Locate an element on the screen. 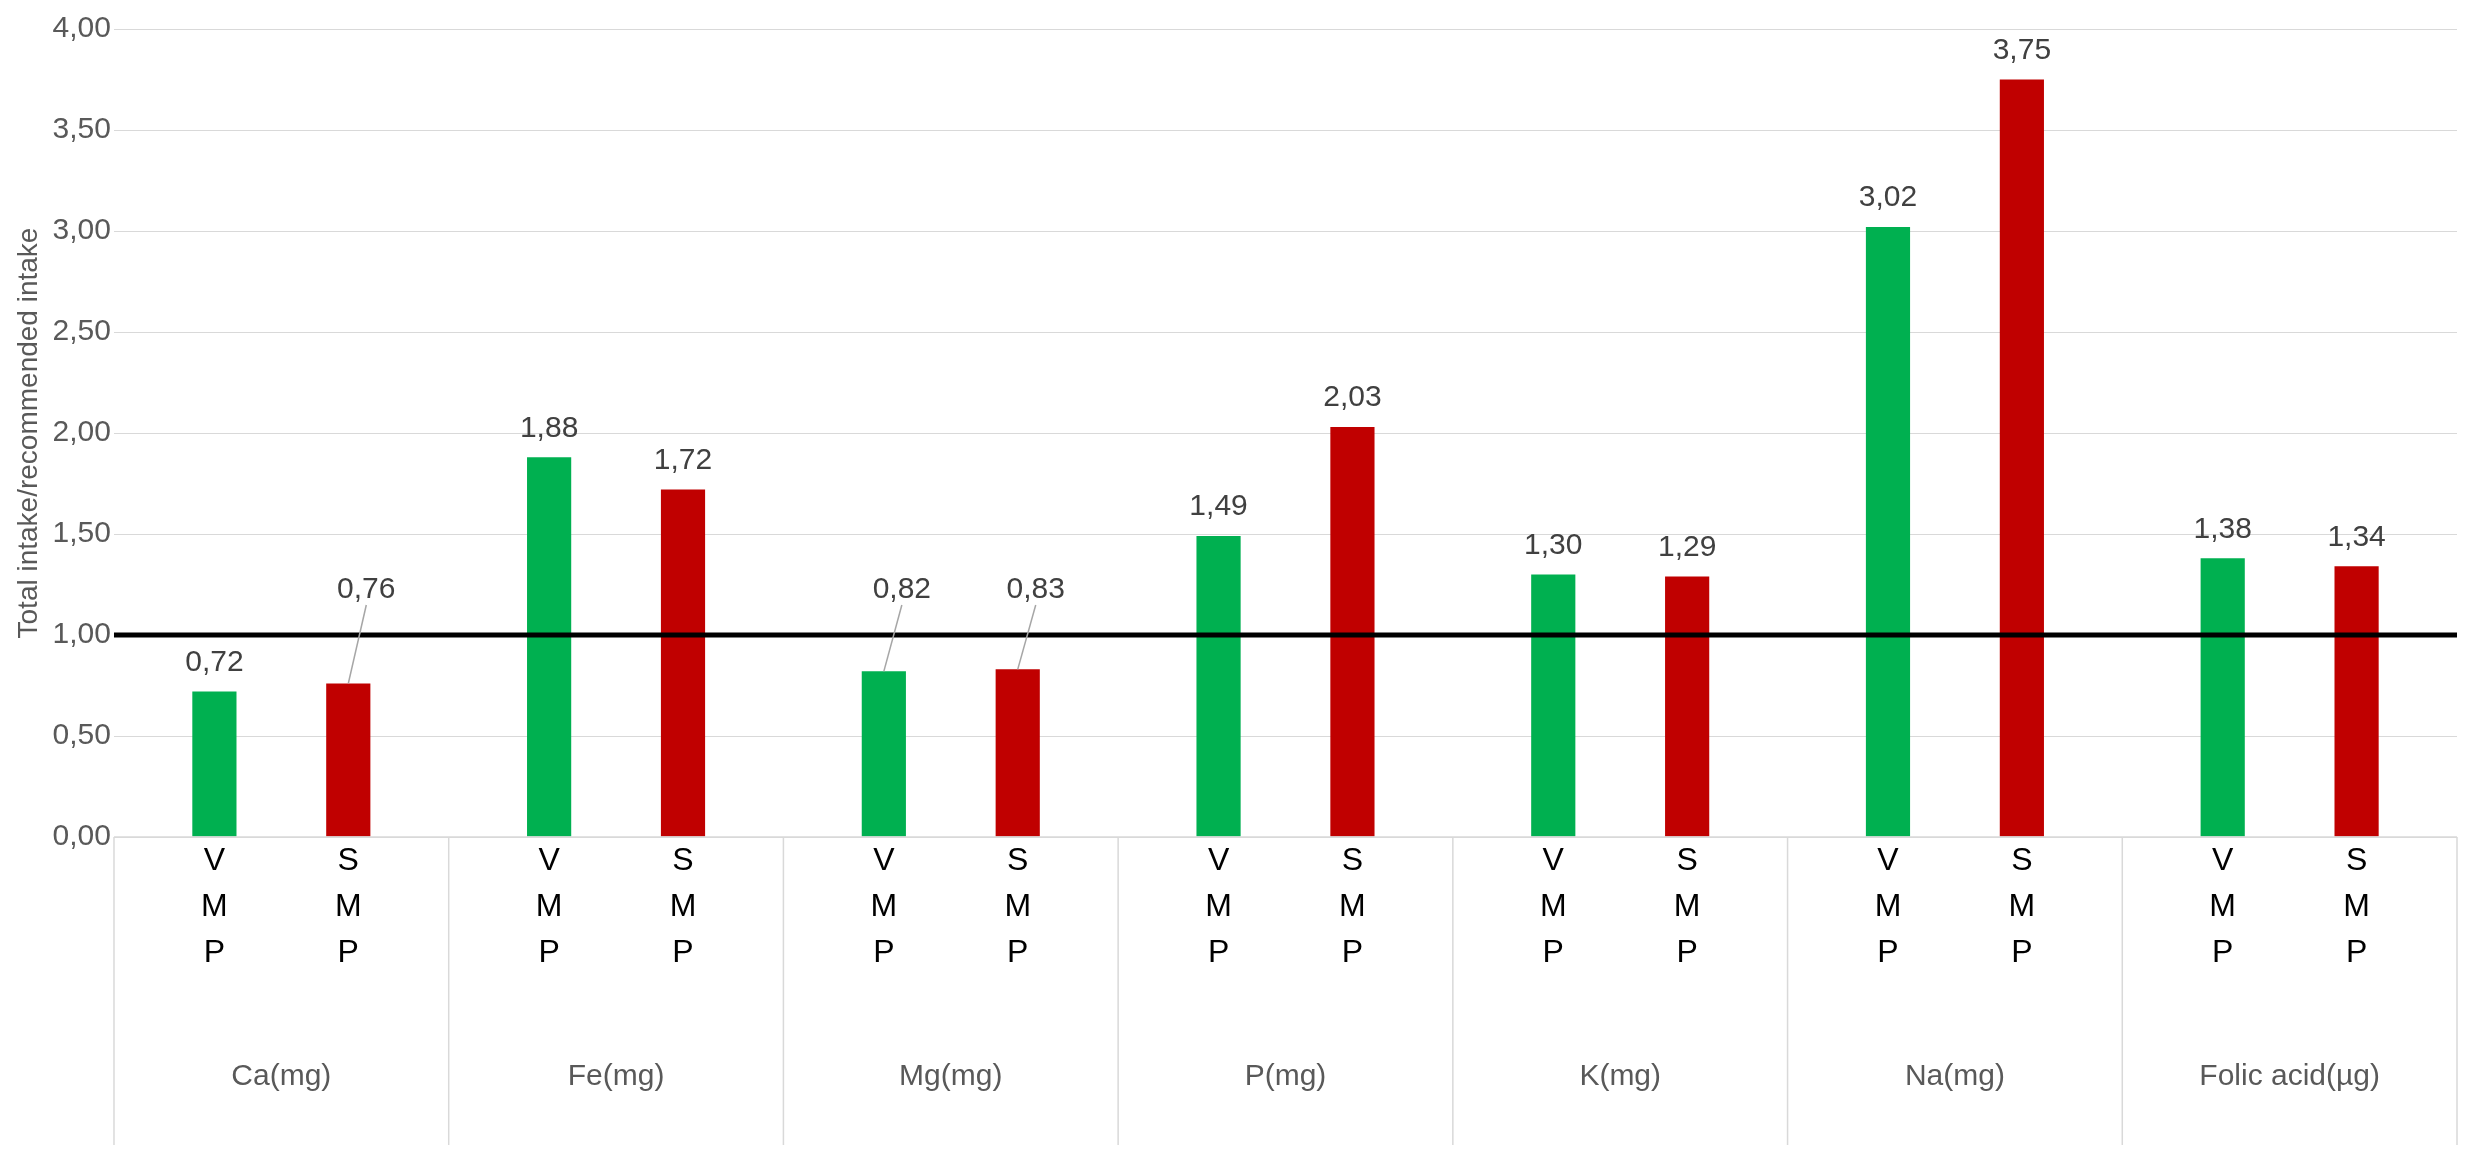  x-tick-label: Fe(mg) is located at coordinates (616, 1075).